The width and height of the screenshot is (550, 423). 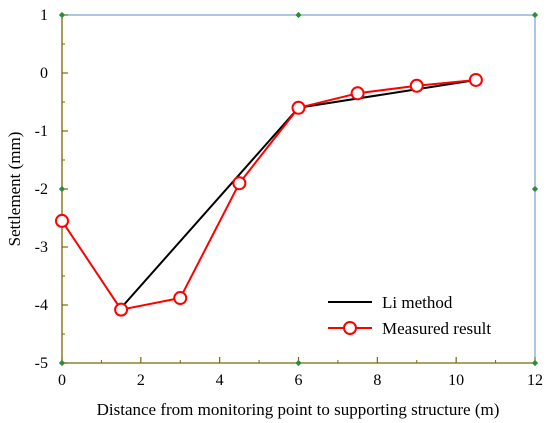 What do you see at coordinates (436, 328) in the screenshot?
I see `legend-label-measured-result: Measured result` at bounding box center [436, 328].